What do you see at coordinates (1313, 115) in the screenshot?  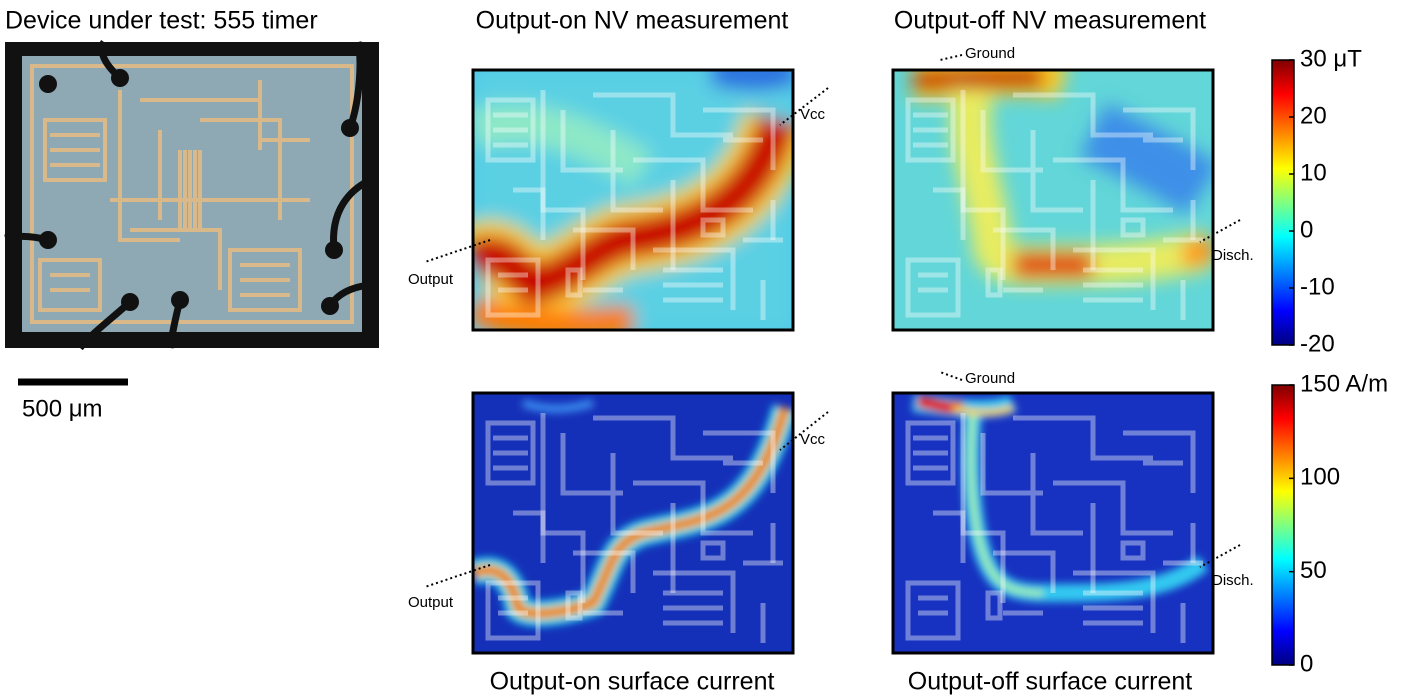 I see `tick-label: 20` at bounding box center [1313, 115].